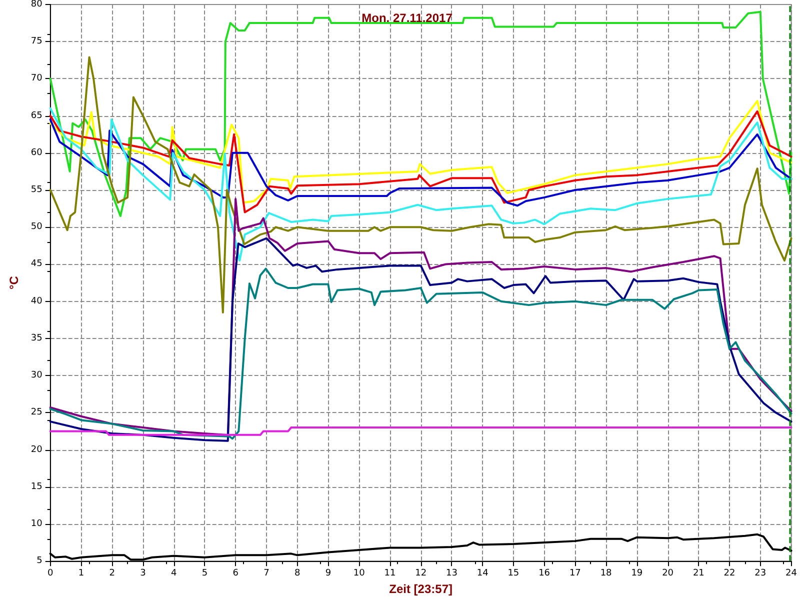 The width and height of the screenshot is (800, 600). I want to click on y-tick-label: 40, so click(36, 301).